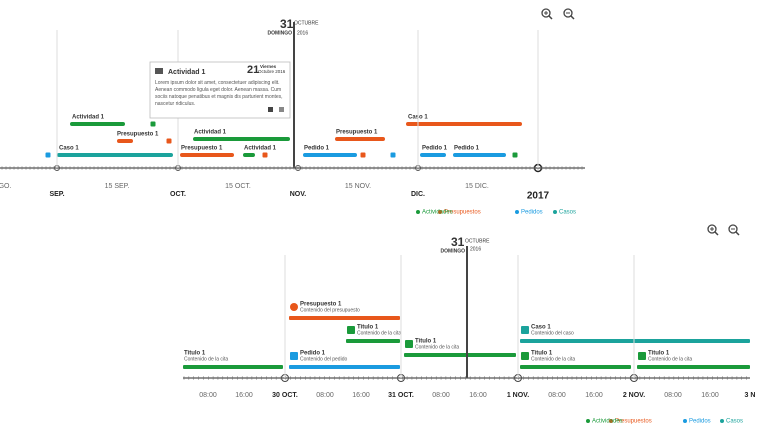  What do you see at coordinates (281, 109) in the screenshot?
I see `delete-icon` at bounding box center [281, 109].